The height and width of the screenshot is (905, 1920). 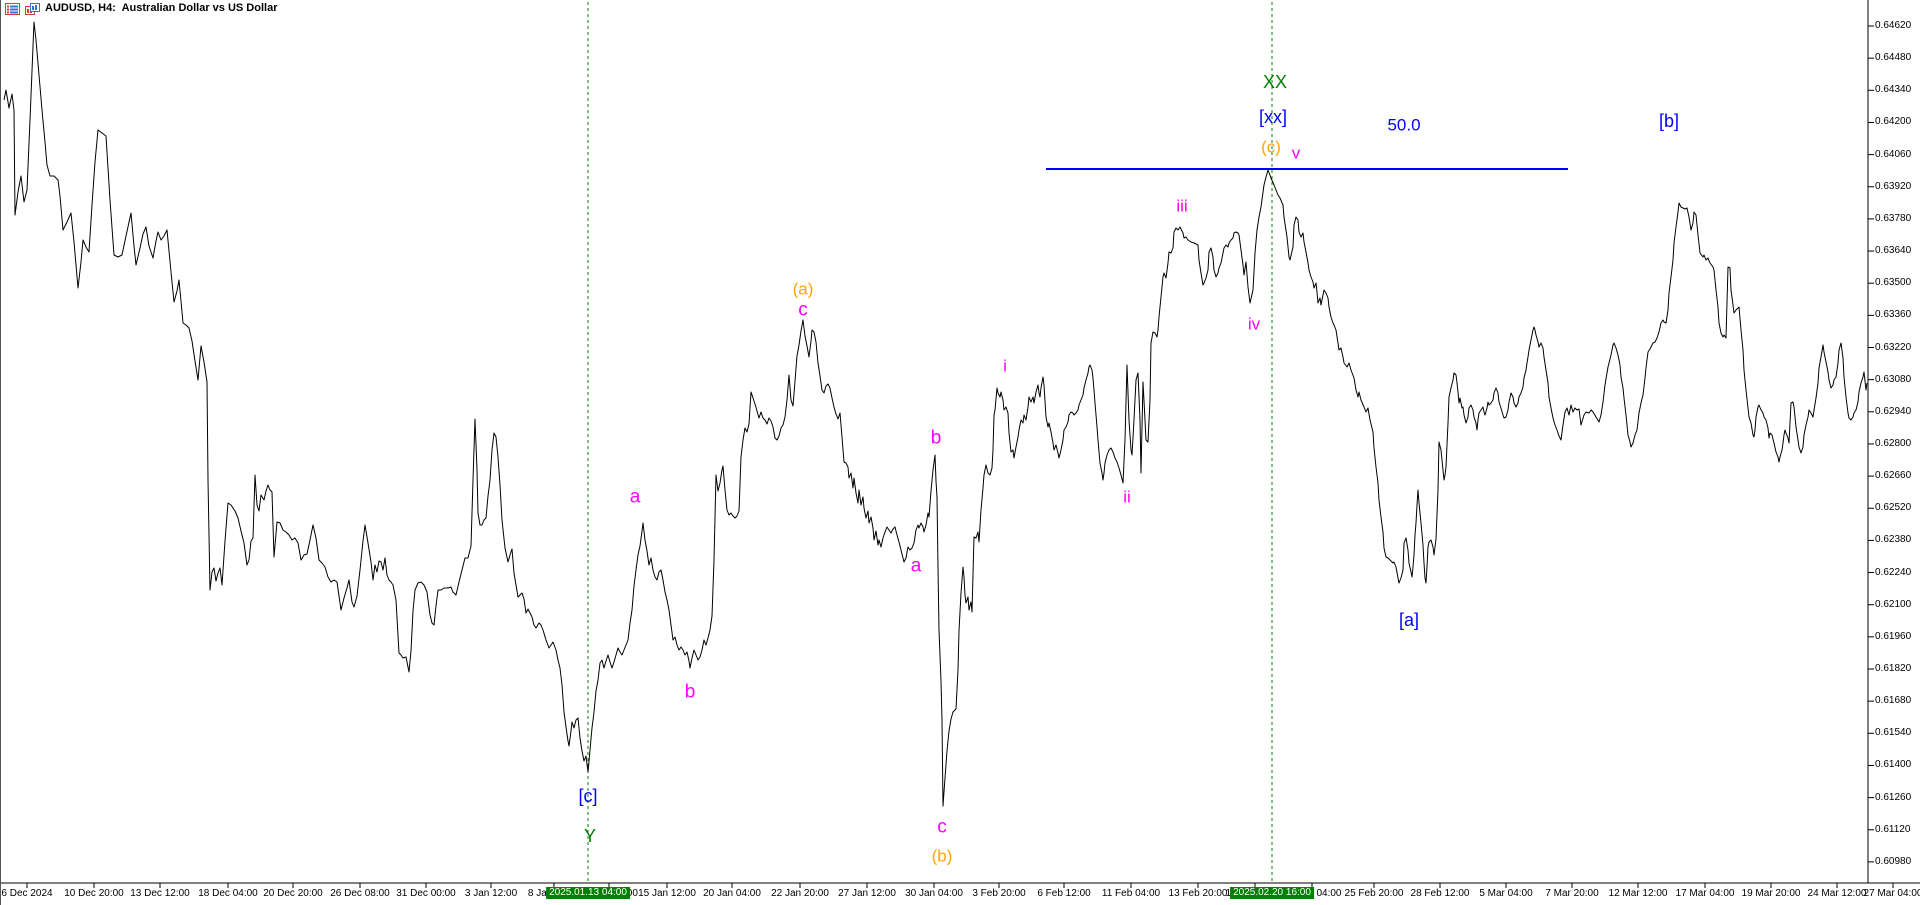 What do you see at coordinates (1893, 572) in the screenshot?
I see `price-axis-label: 0.62240` at bounding box center [1893, 572].